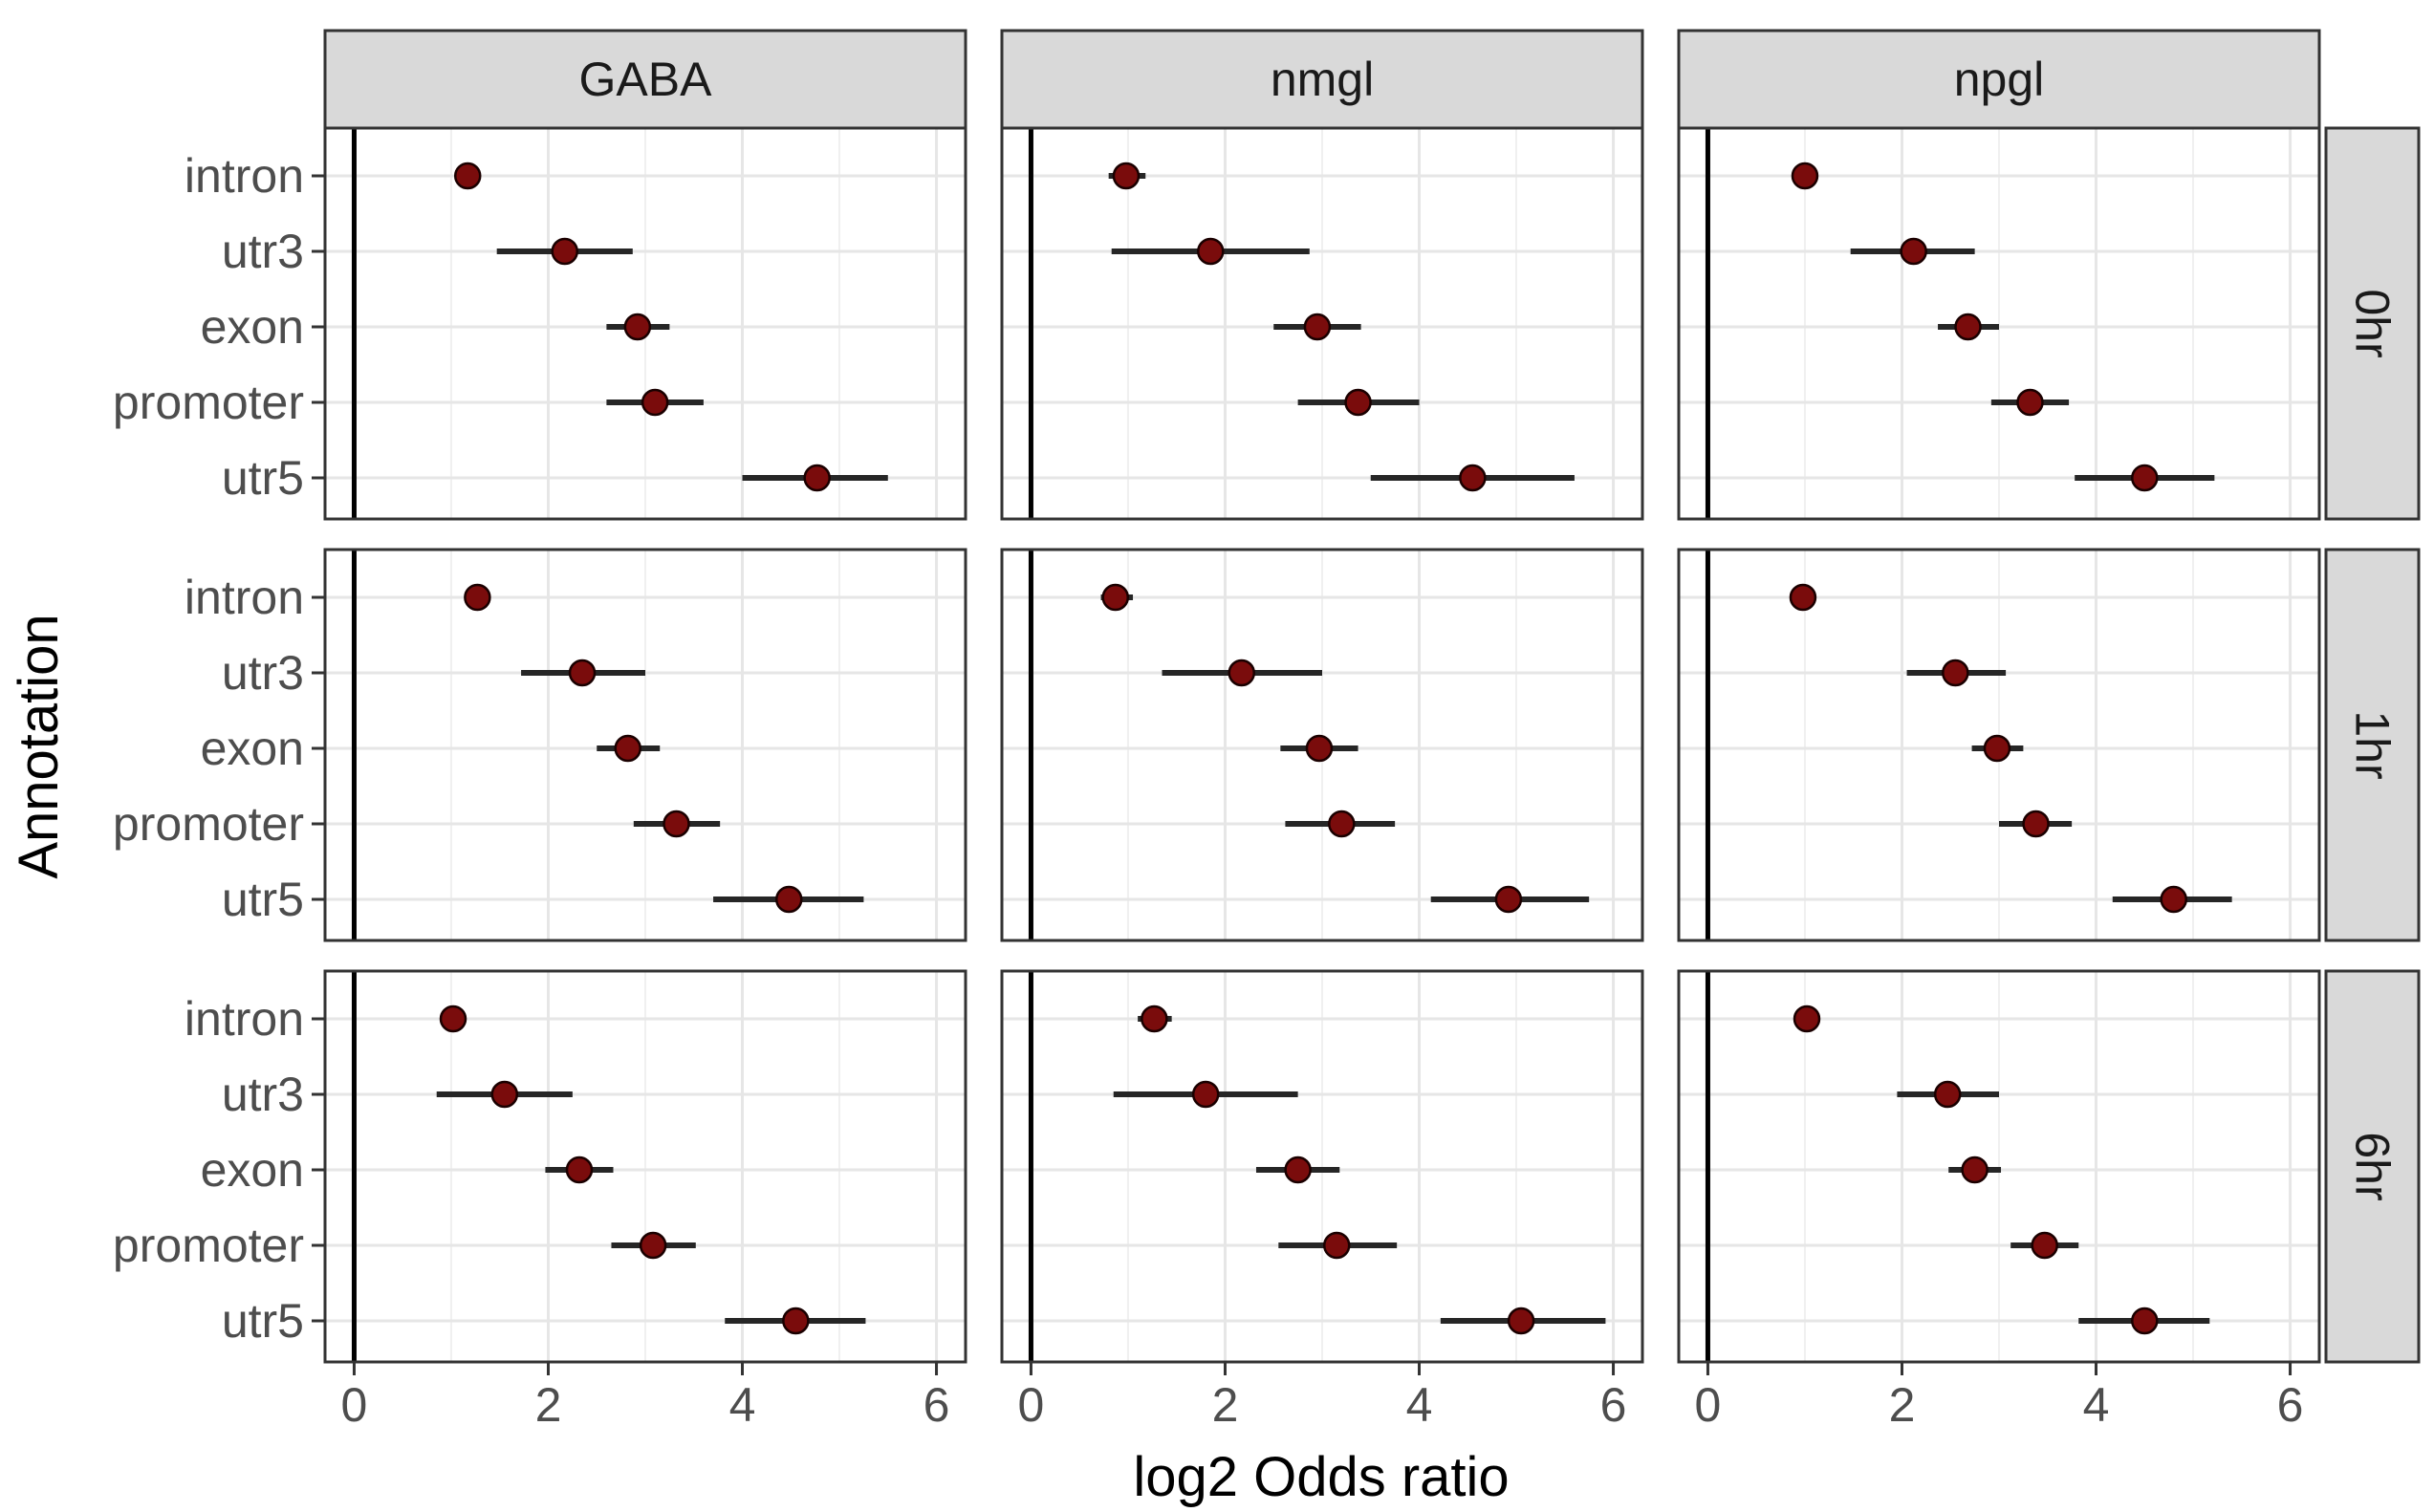  What do you see at coordinates (1947, 1094) in the screenshot?
I see `estimate-point-6hr-npgl-utr3` at bounding box center [1947, 1094].